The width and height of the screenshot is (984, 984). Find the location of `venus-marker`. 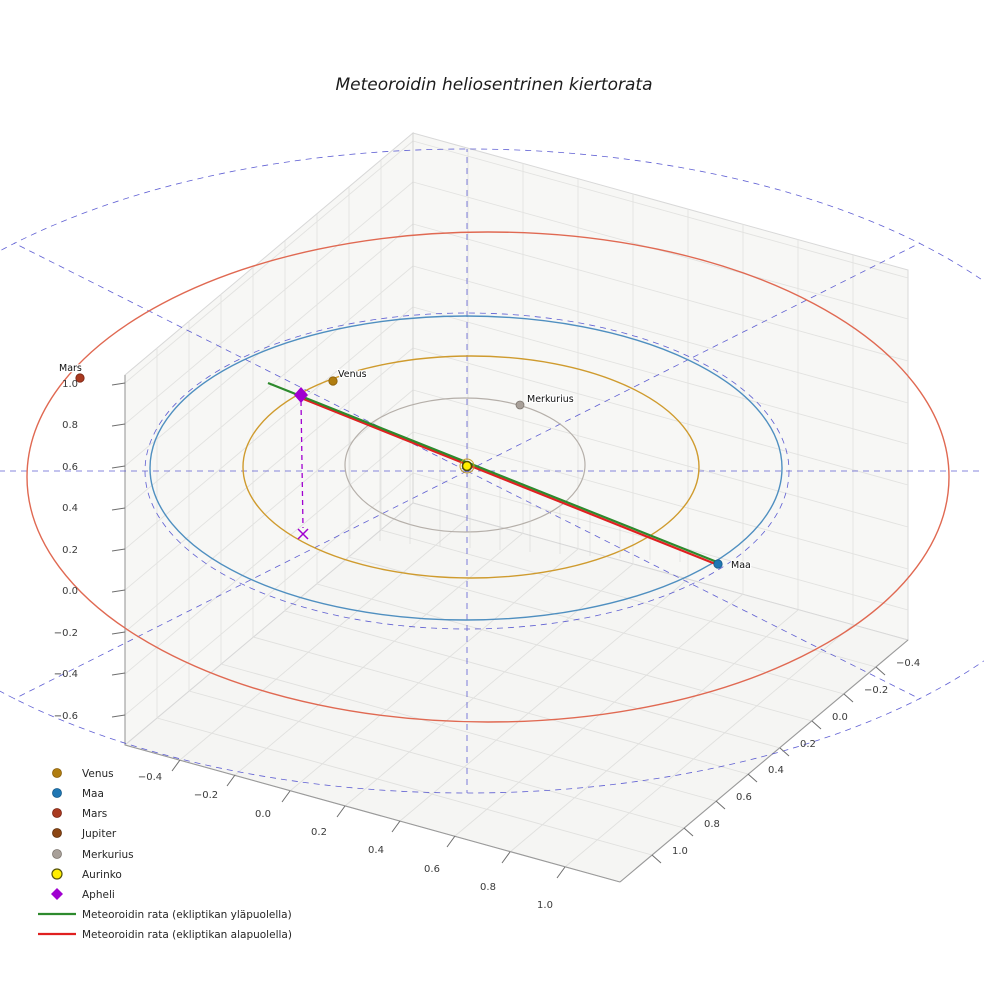

venus-marker is located at coordinates (333, 381).